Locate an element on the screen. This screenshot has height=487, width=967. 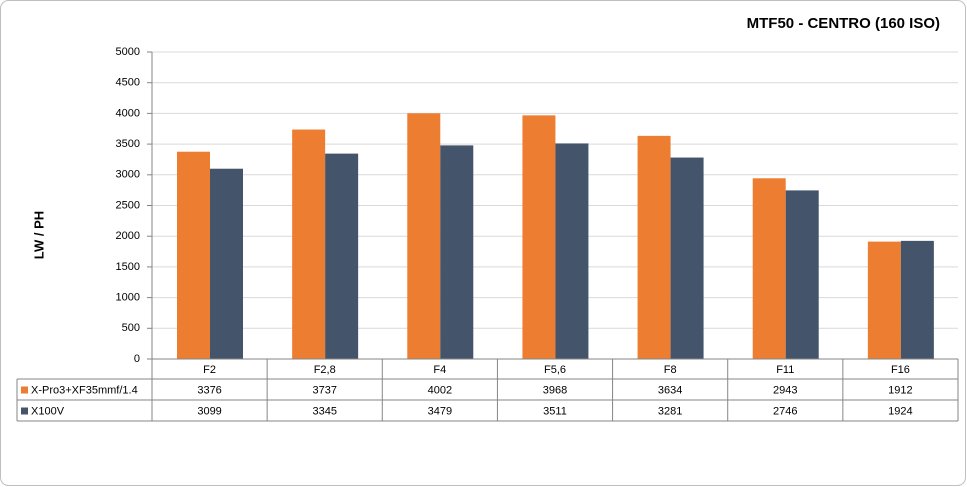
x-tick-label: F16 is located at coordinates (900, 370).